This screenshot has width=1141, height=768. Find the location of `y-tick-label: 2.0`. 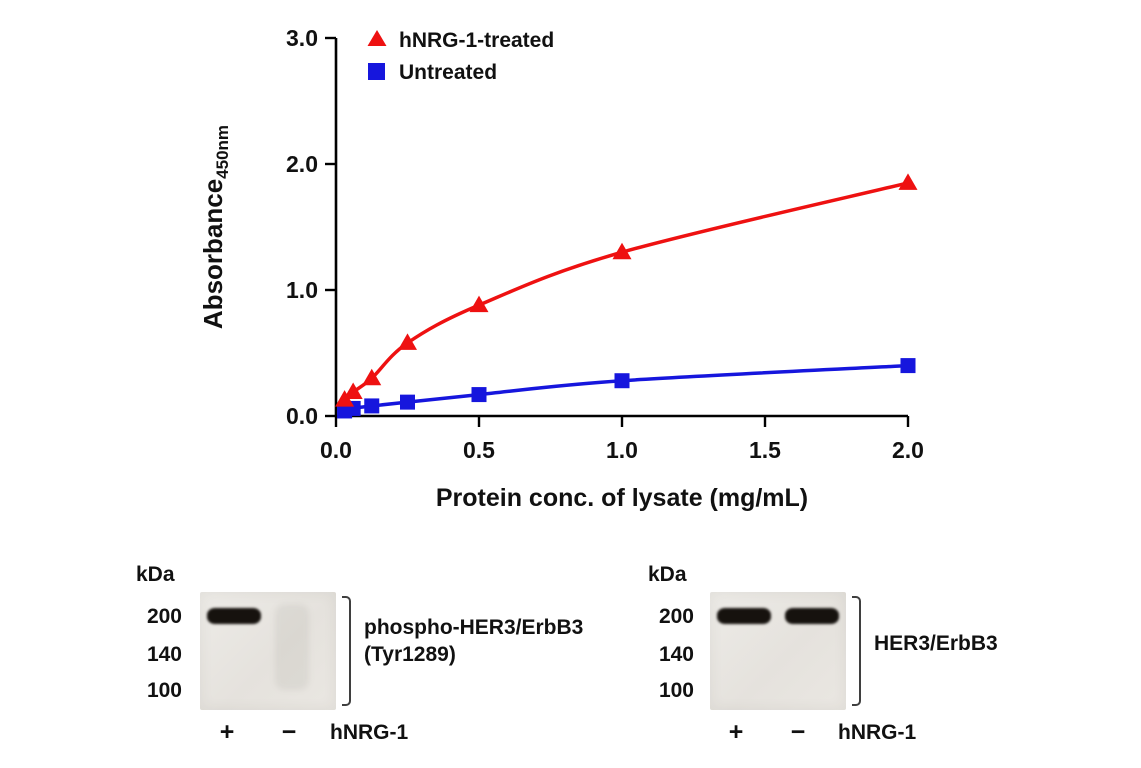

y-tick-label: 2.0 is located at coordinates (302, 164).